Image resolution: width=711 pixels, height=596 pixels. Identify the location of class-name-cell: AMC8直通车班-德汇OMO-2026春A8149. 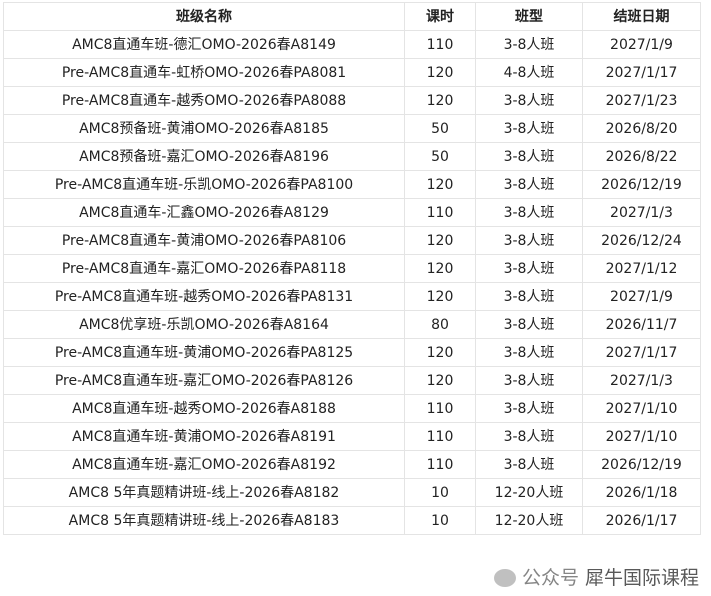
(204, 44).